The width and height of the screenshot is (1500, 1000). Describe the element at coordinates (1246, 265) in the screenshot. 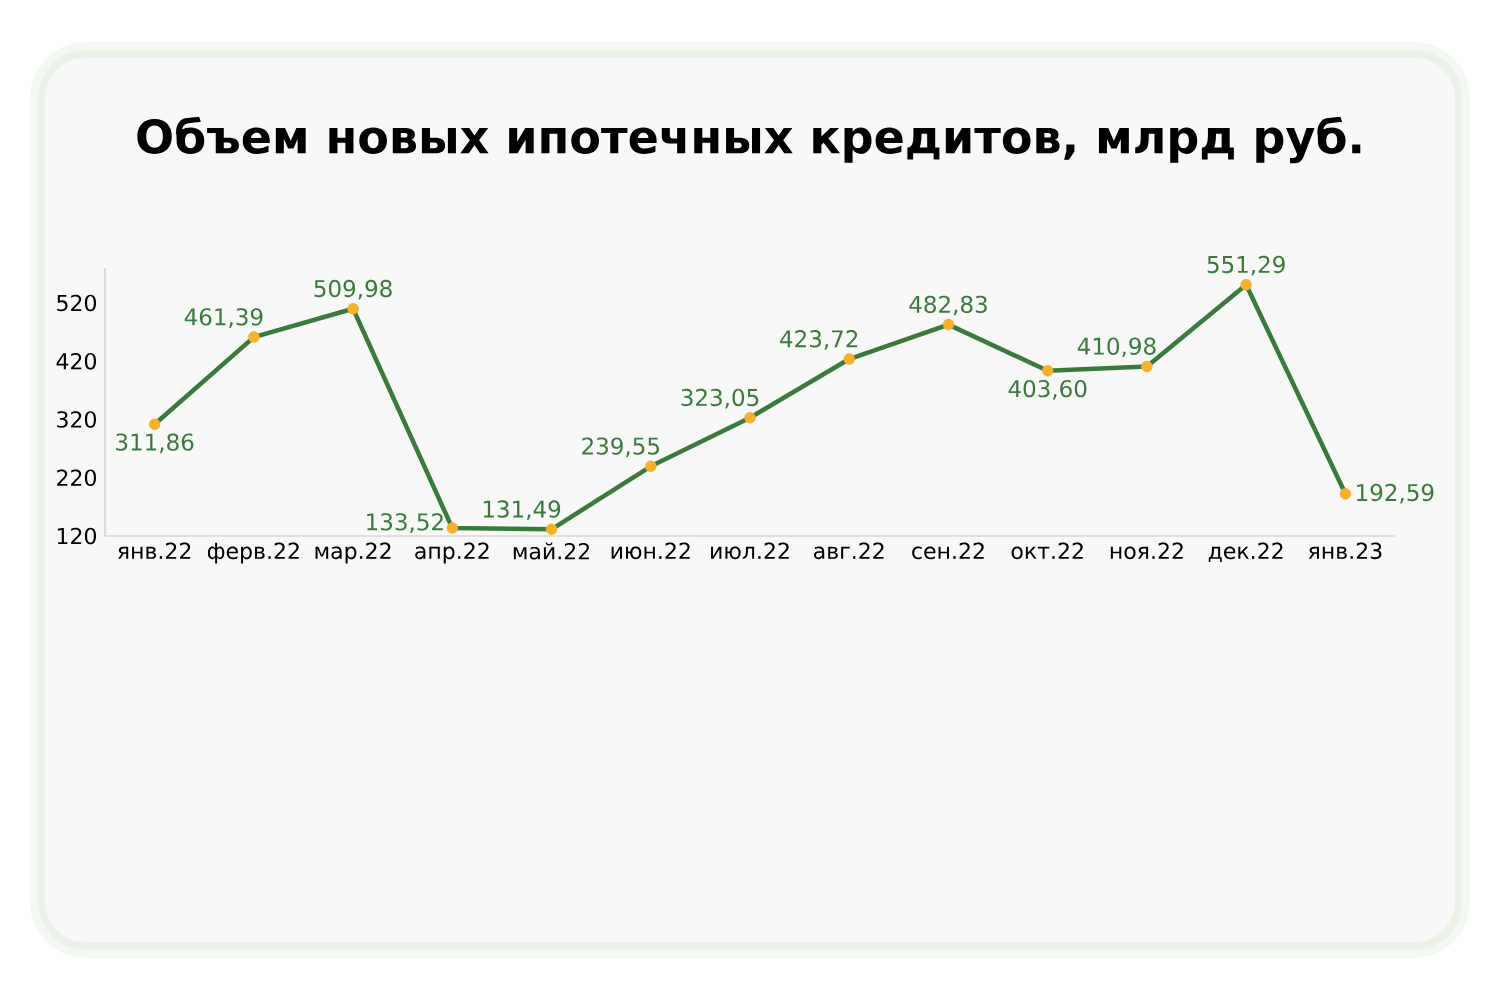

I see `data-label: 551,29` at that location.